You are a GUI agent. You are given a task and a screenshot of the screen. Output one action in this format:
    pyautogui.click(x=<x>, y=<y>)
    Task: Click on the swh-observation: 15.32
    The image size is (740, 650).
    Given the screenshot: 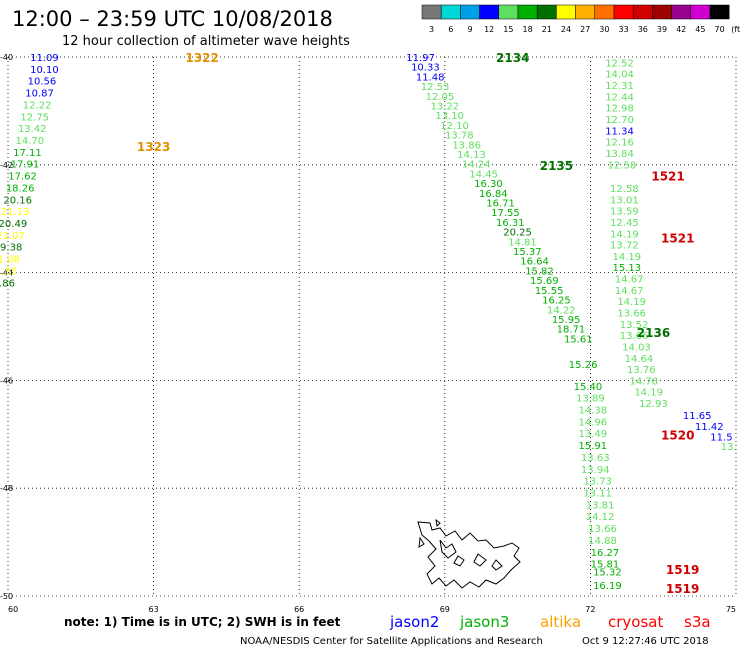 What is the action you would take?
    pyautogui.click(x=607, y=573)
    